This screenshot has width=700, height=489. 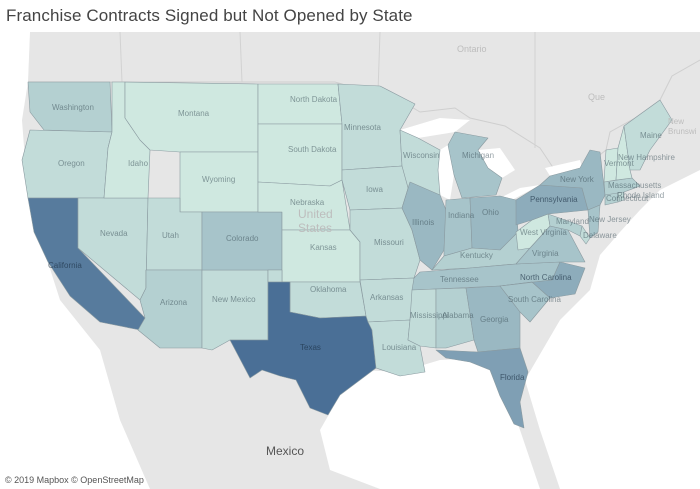 I want to click on state-label-ks: Kansas, so click(x=323, y=247).